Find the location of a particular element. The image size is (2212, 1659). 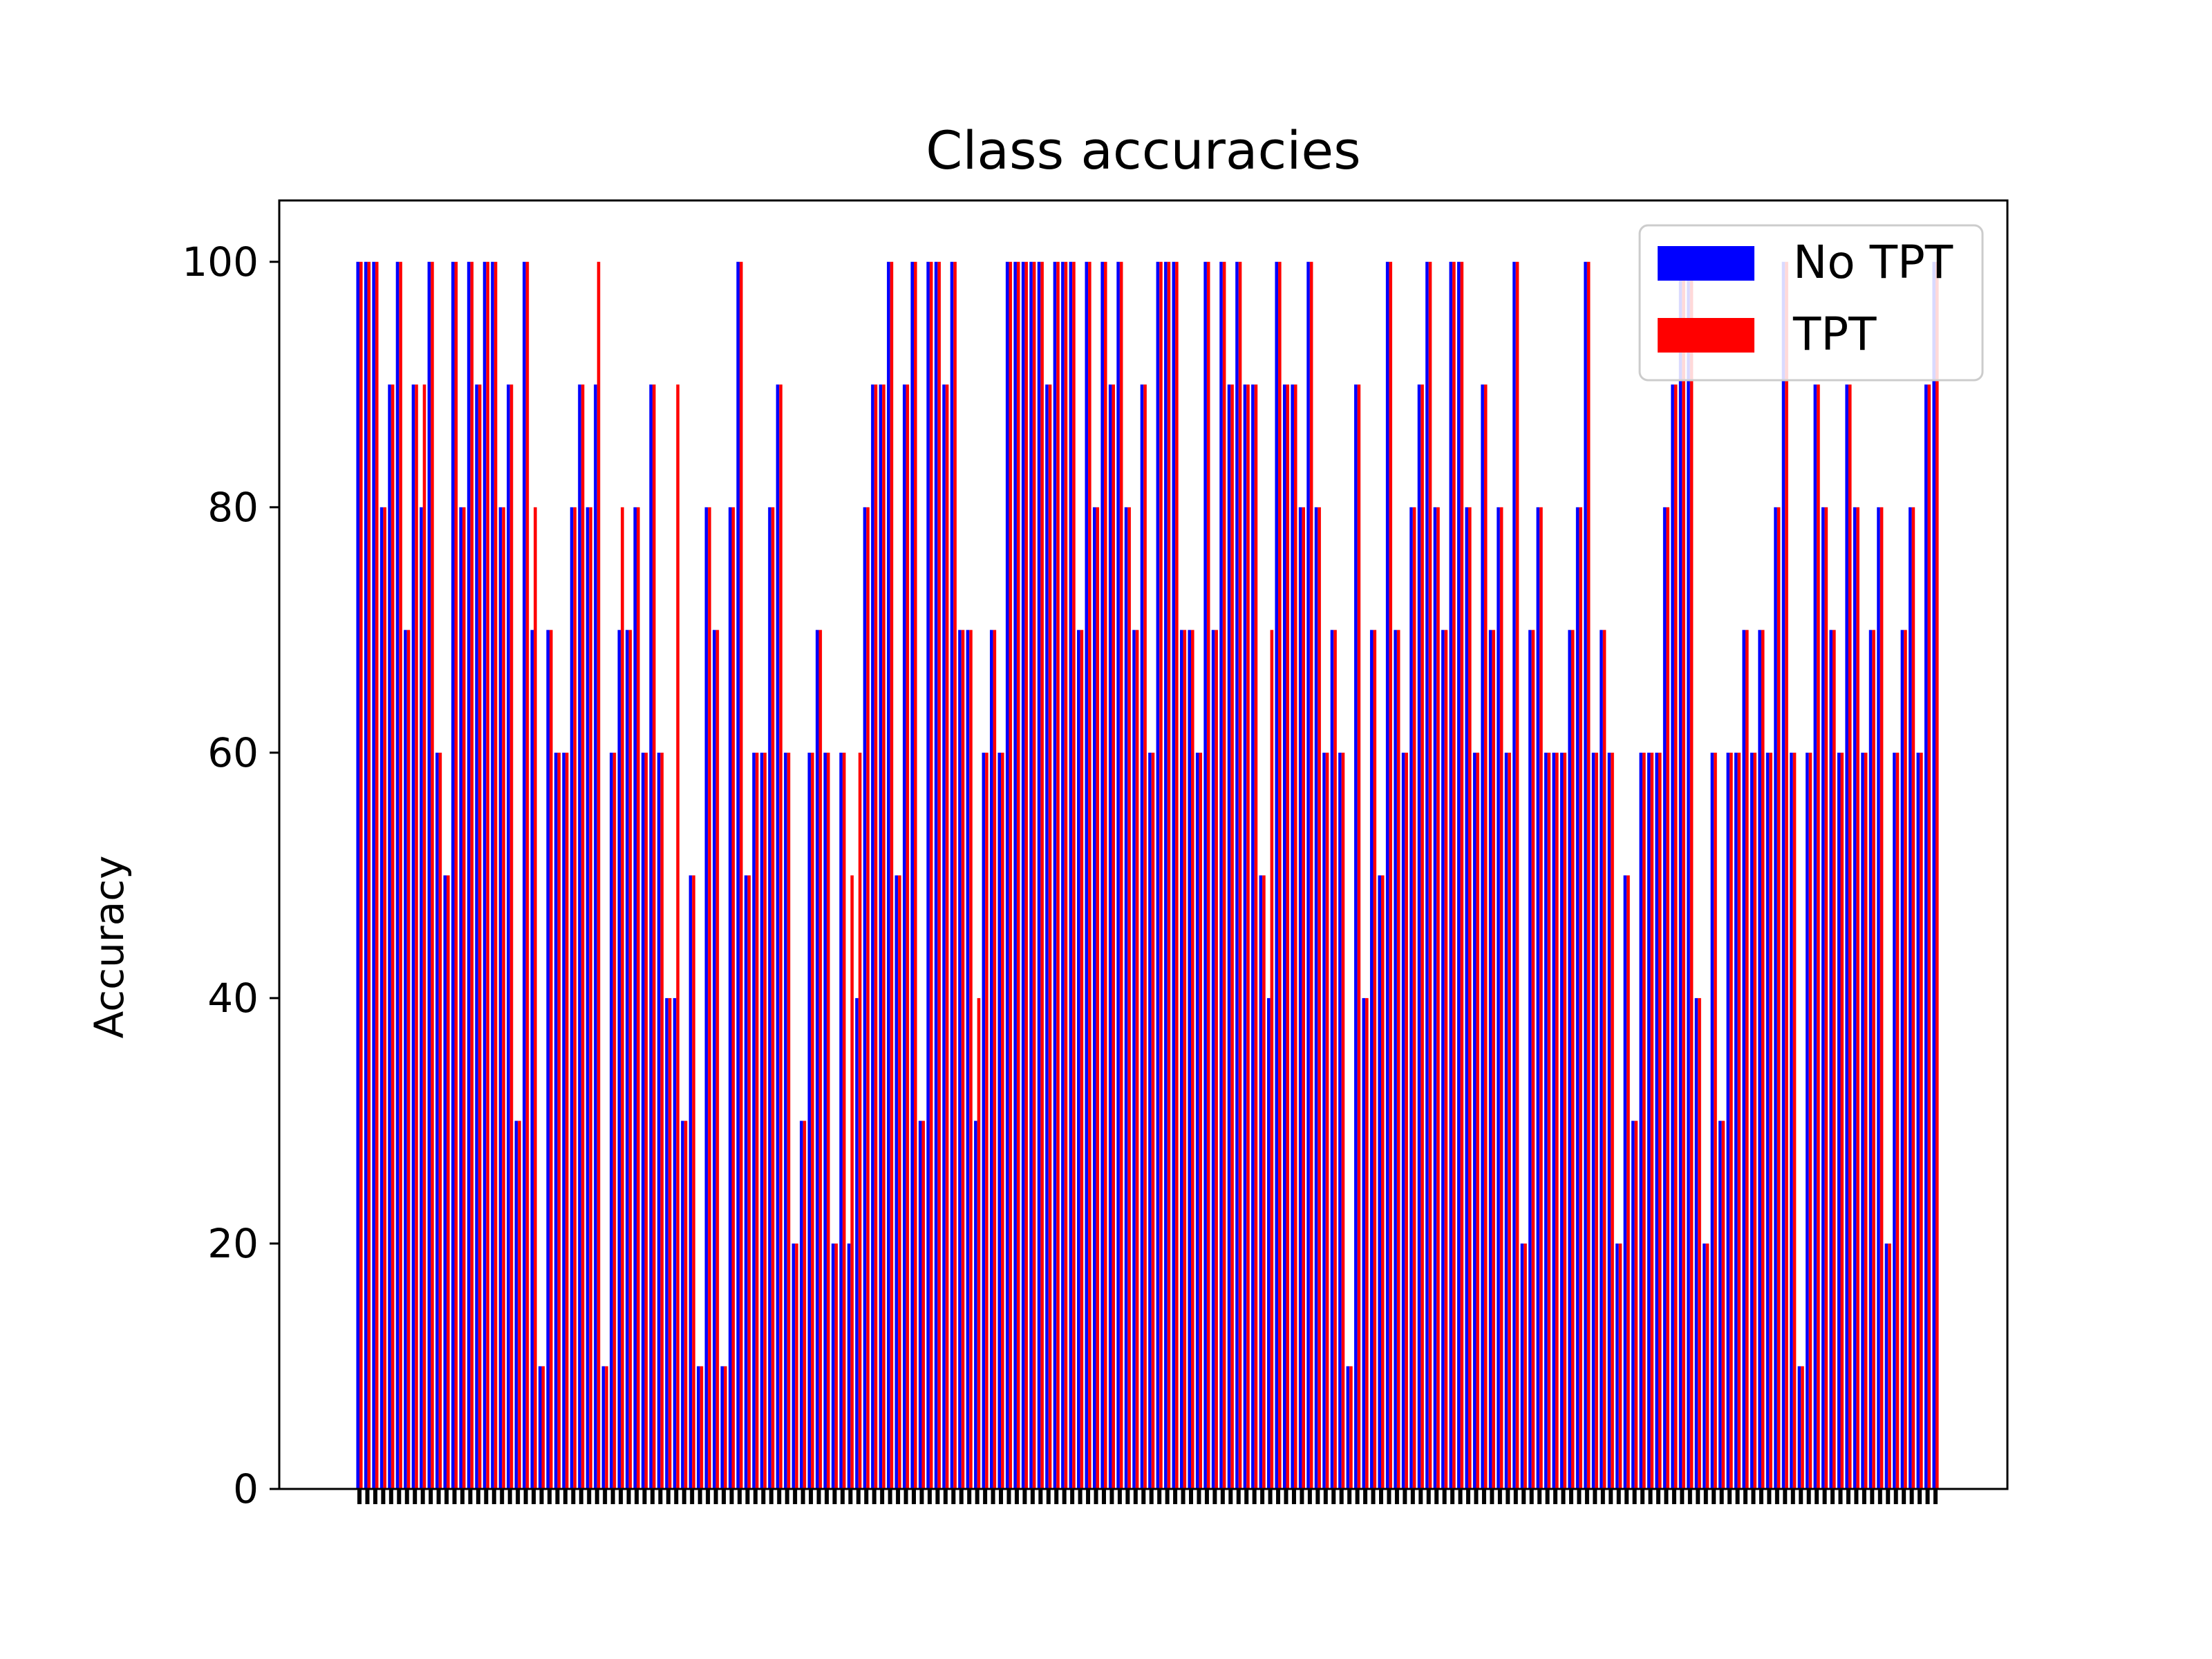

y-tick-label-80: 80 is located at coordinates (233, 508).